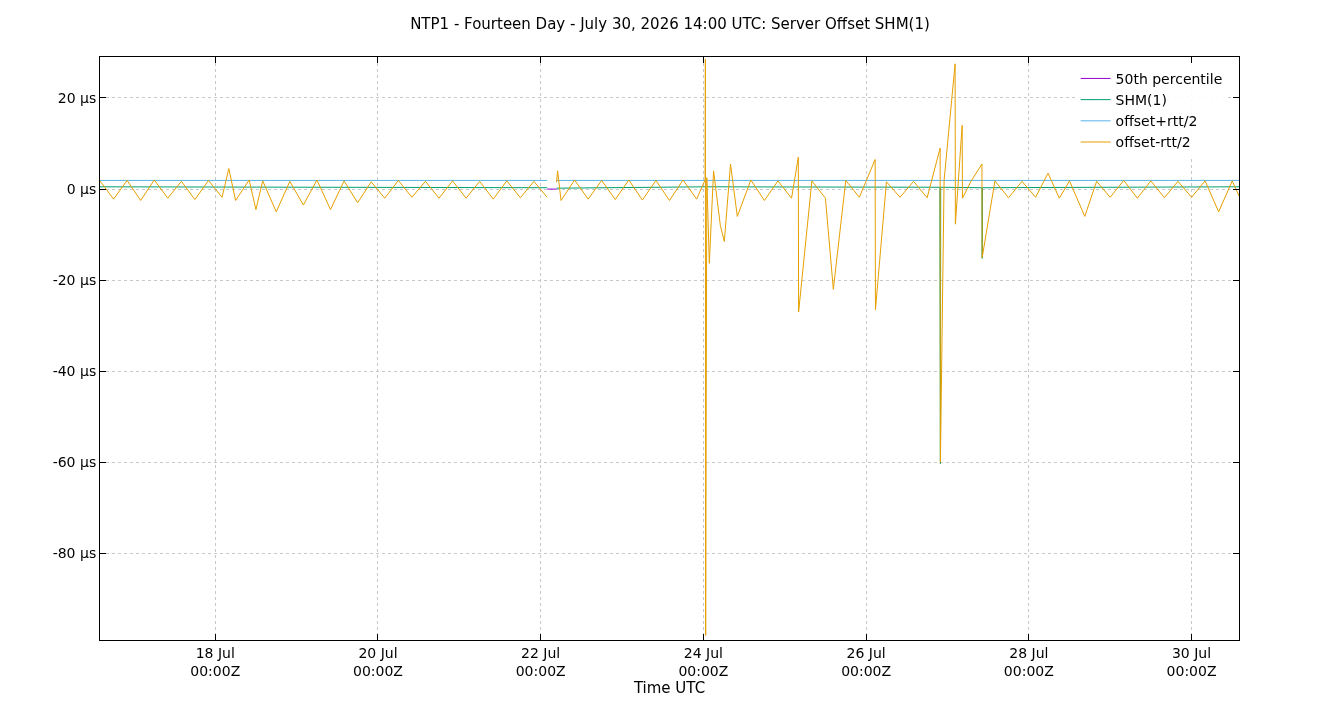 The width and height of the screenshot is (1340, 720). What do you see at coordinates (74, 462) in the screenshot?
I see `y-tick-label: -60 µs` at bounding box center [74, 462].